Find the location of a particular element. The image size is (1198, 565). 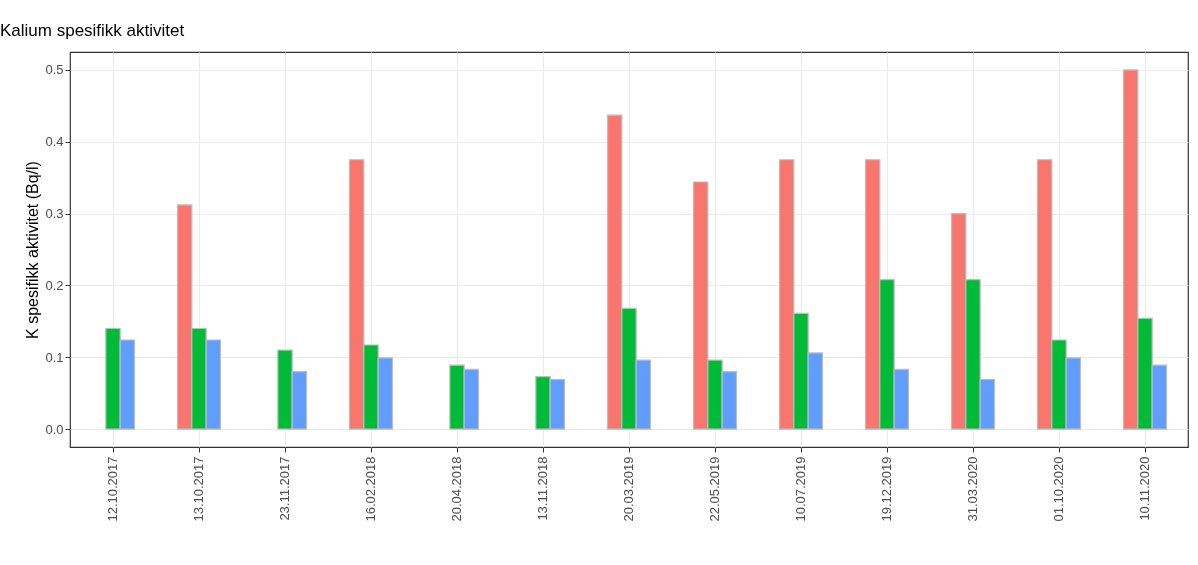

x-tick-label: 31.03.2020 is located at coordinates (972, 489).